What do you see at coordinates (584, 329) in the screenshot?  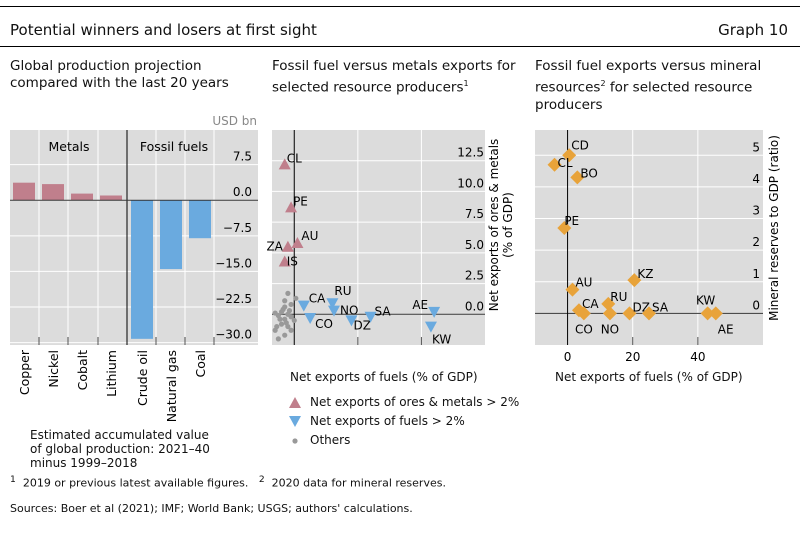 I see `chart3-point-label: CO` at bounding box center [584, 329].